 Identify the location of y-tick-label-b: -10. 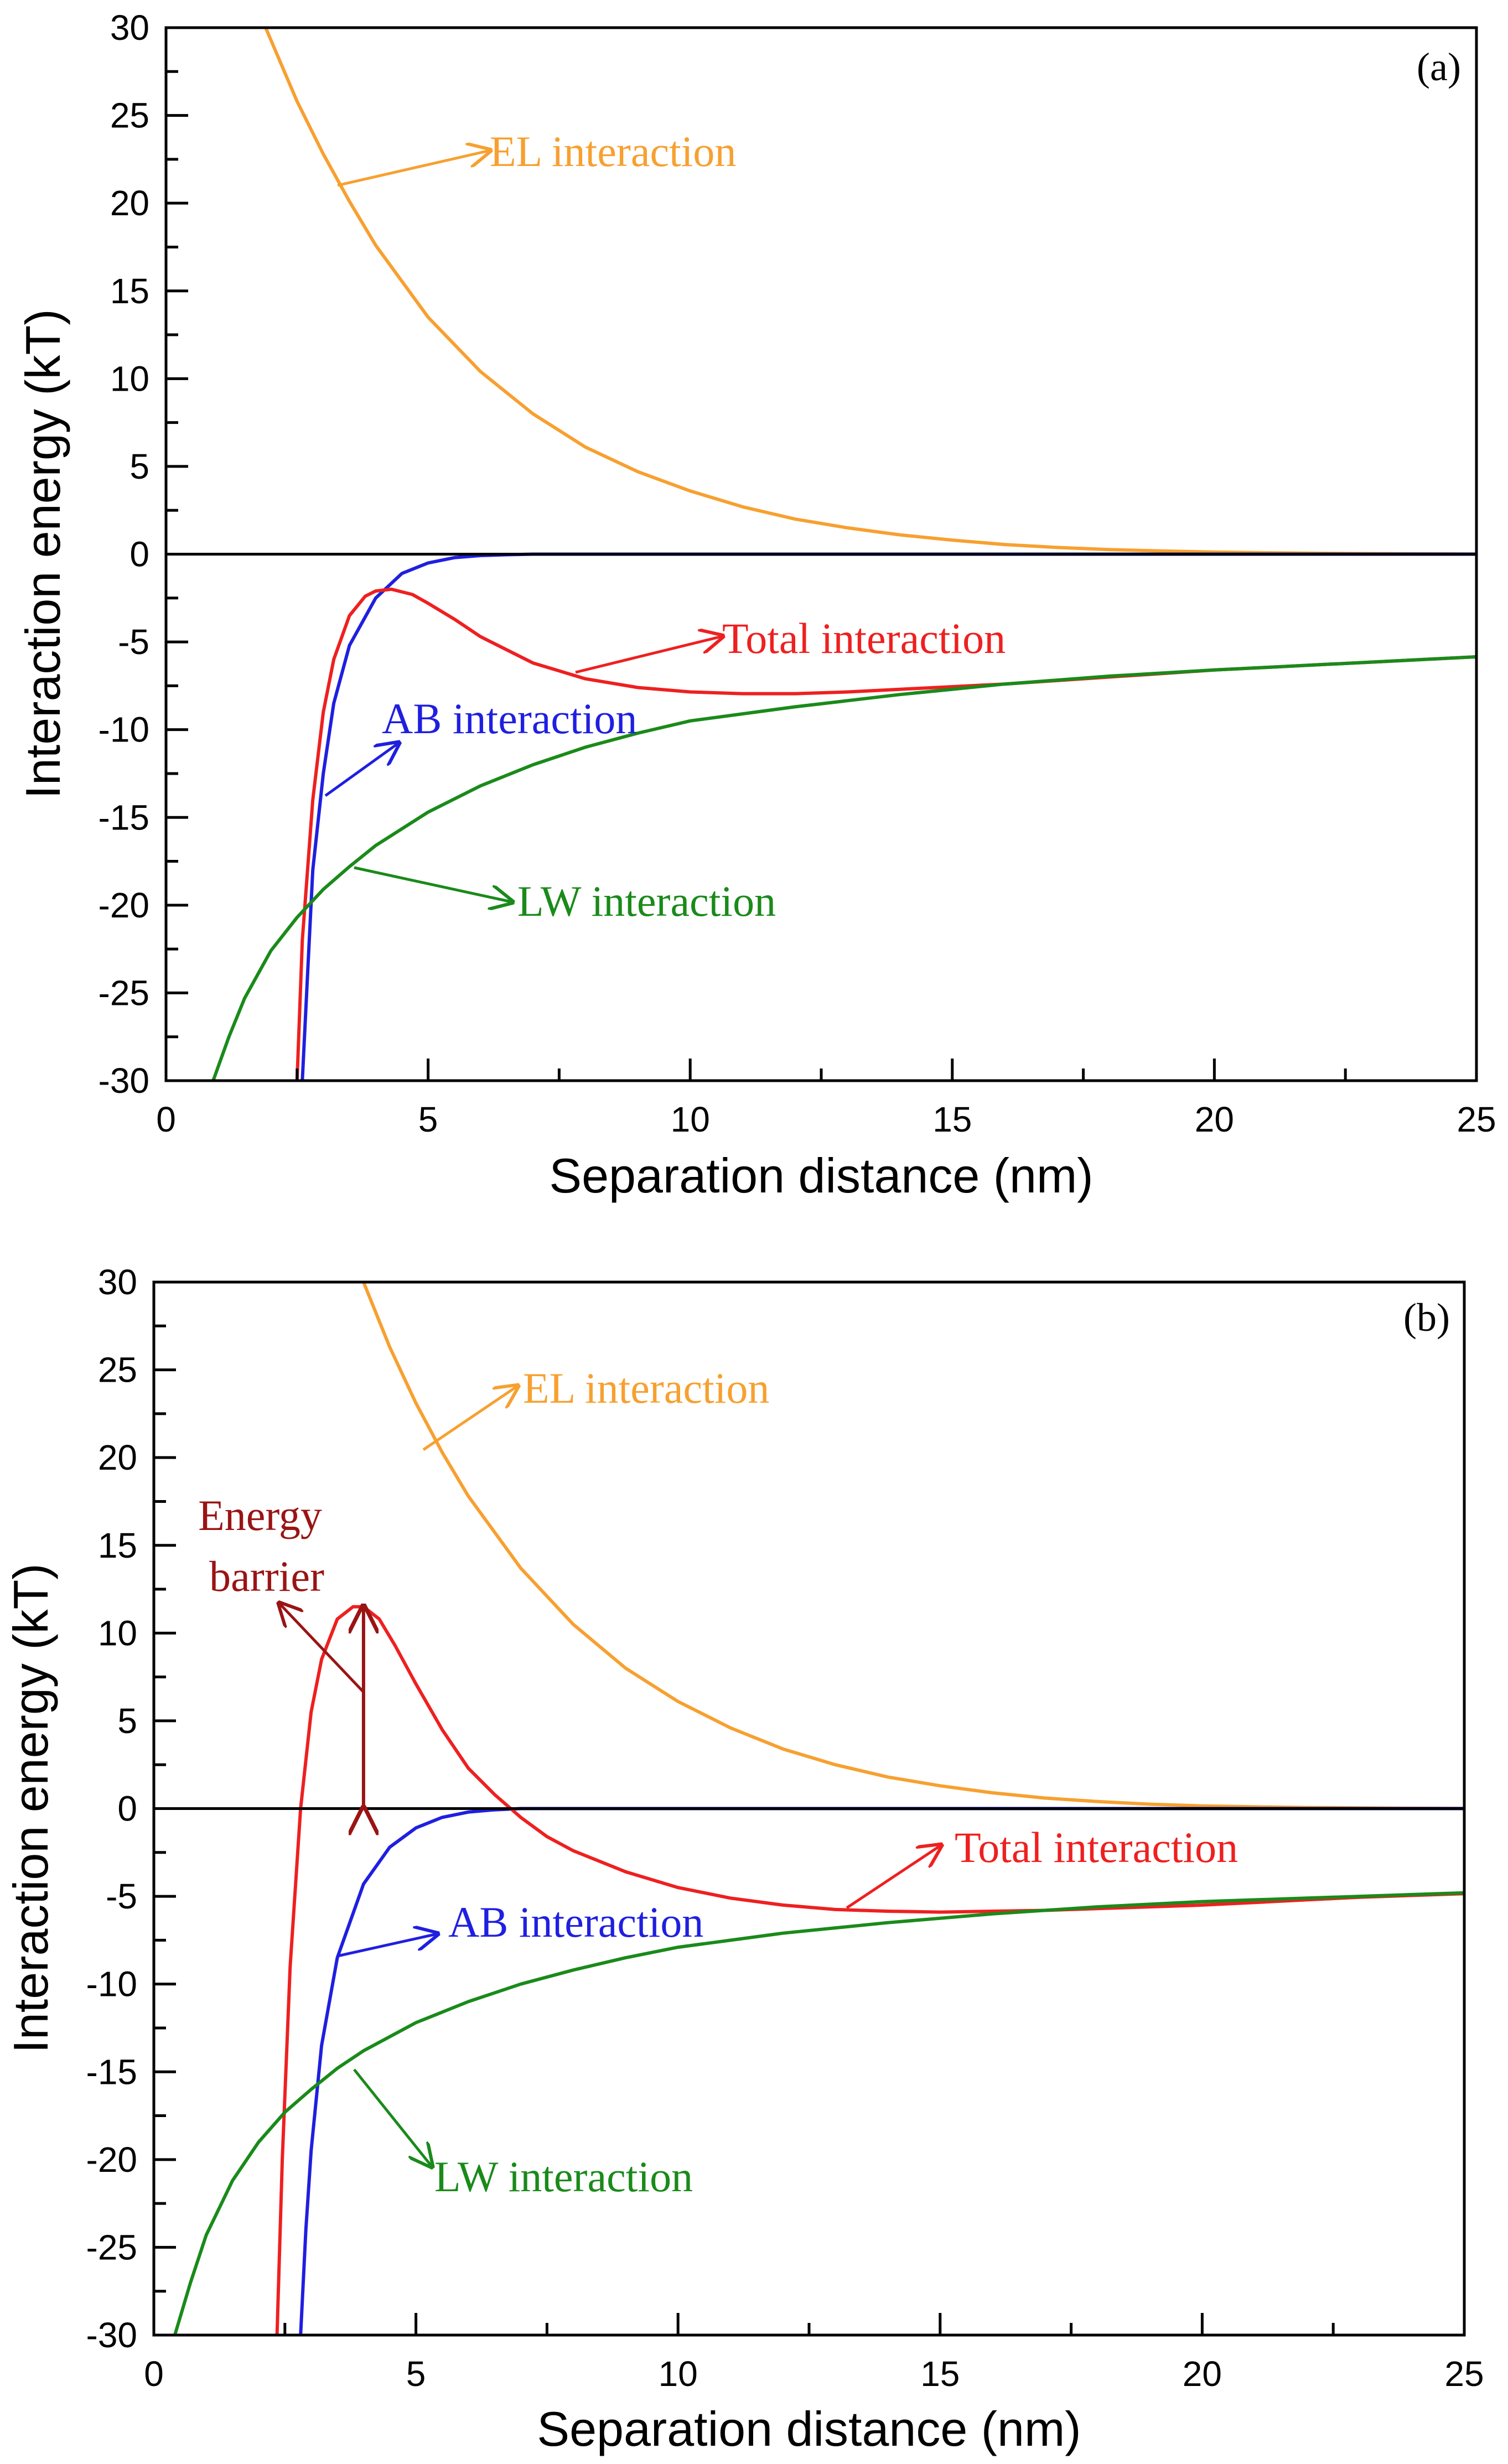
(112, 1984).